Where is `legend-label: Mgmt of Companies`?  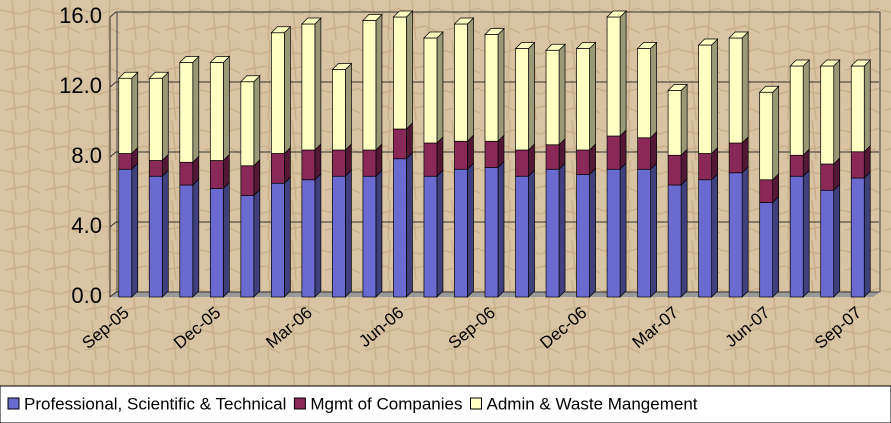 legend-label: Mgmt of Companies is located at coordinates (386, 403).